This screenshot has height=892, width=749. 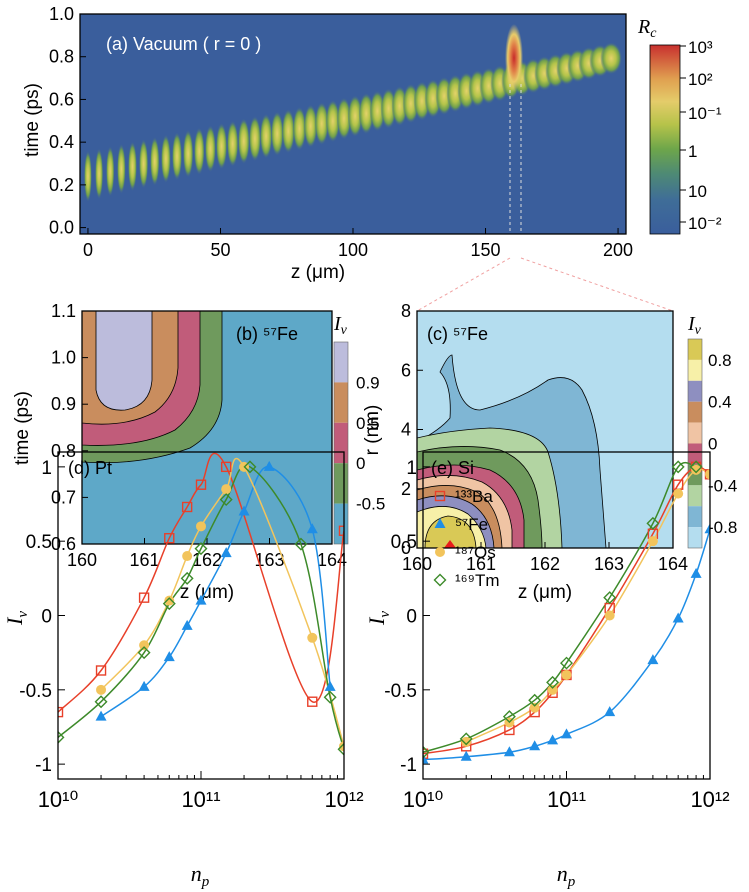 What do you see at coordinates (406, 430) in the screenshot?
I see `y-tick-label: 4` at bounding box center [406, 430].